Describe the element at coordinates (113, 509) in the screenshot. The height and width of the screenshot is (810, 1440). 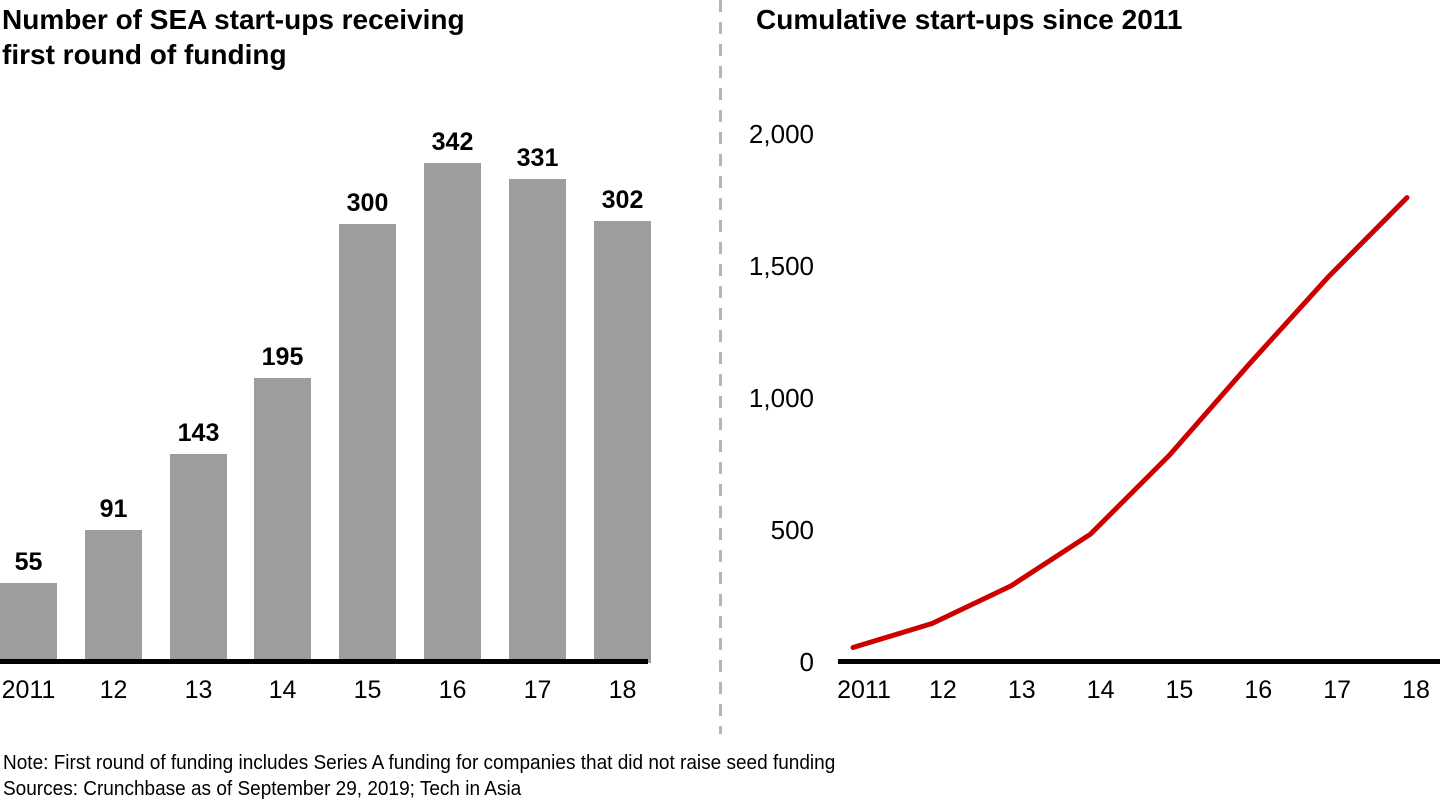
I see `bar-value-label: 91` at that location.